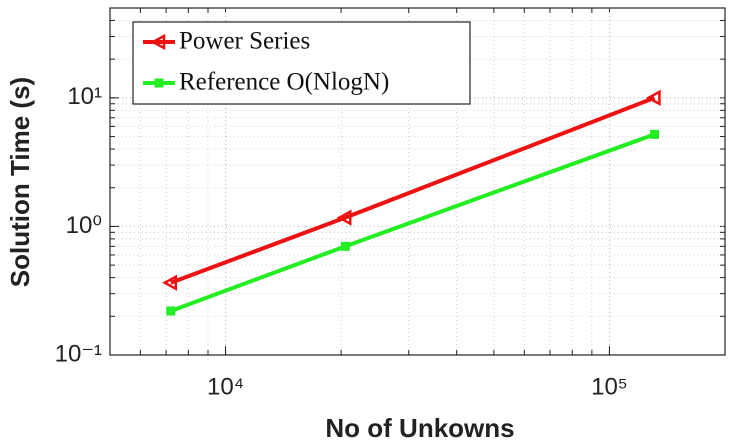 The image size is (732, 445). Describe the element at coordinates (244, 41) in the screenshot. I see `legend-label: Power Series` at that location.